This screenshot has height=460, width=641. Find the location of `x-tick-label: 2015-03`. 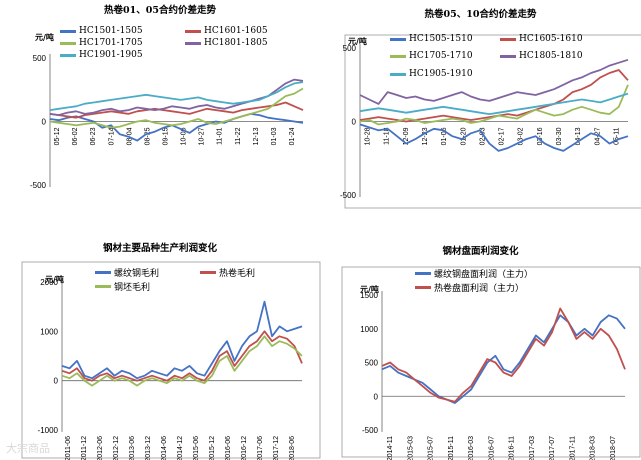

x-tick-label: 2015-03 is located at coordinates (410, 448).